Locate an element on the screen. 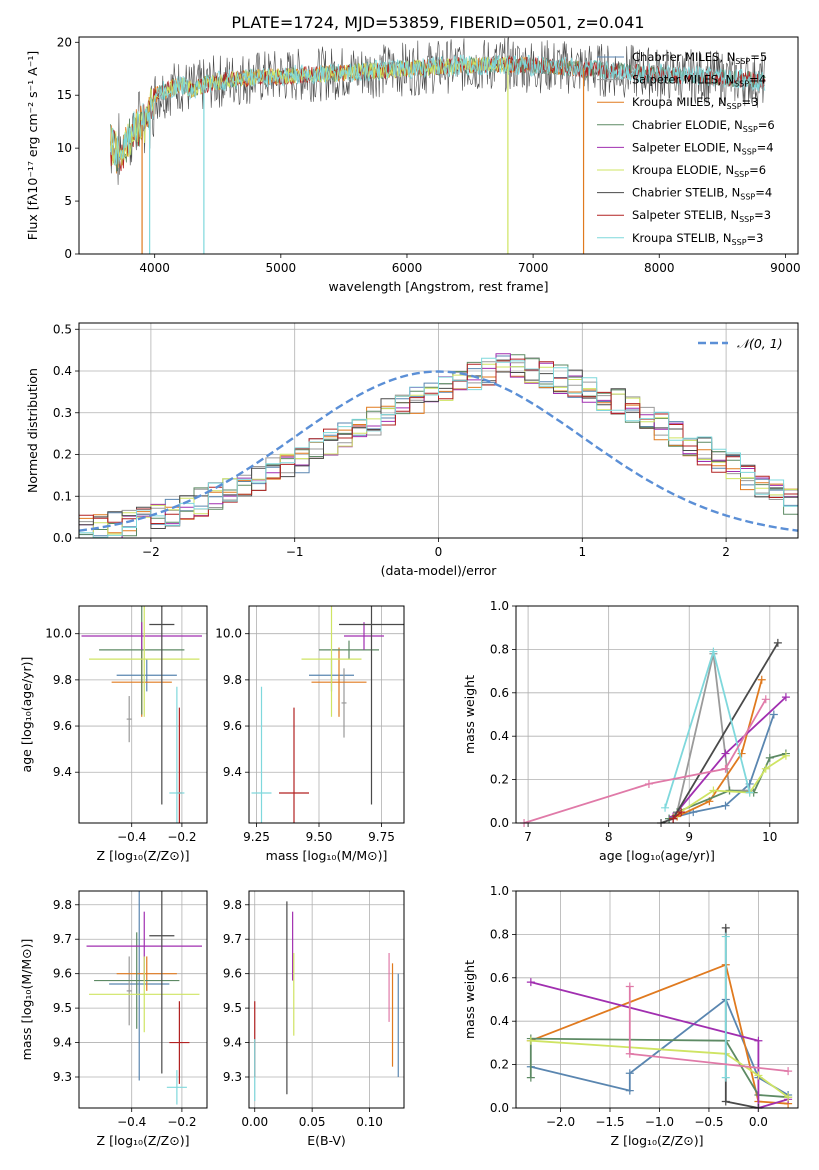 The width and height of the screenshot is (819, 1170). legend-label: Salpeter ELODIE, NSSP=4 is located at coordinates (703, 148).